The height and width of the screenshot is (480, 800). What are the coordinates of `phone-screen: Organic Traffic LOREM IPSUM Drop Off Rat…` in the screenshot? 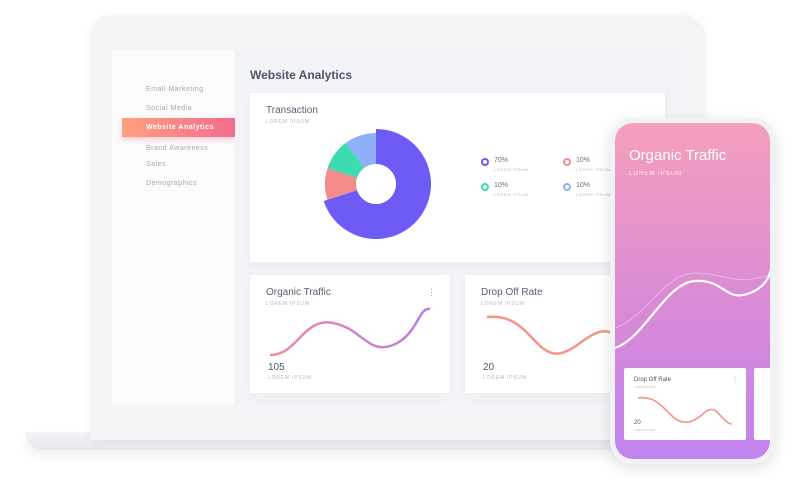 It's located at (692, 291).